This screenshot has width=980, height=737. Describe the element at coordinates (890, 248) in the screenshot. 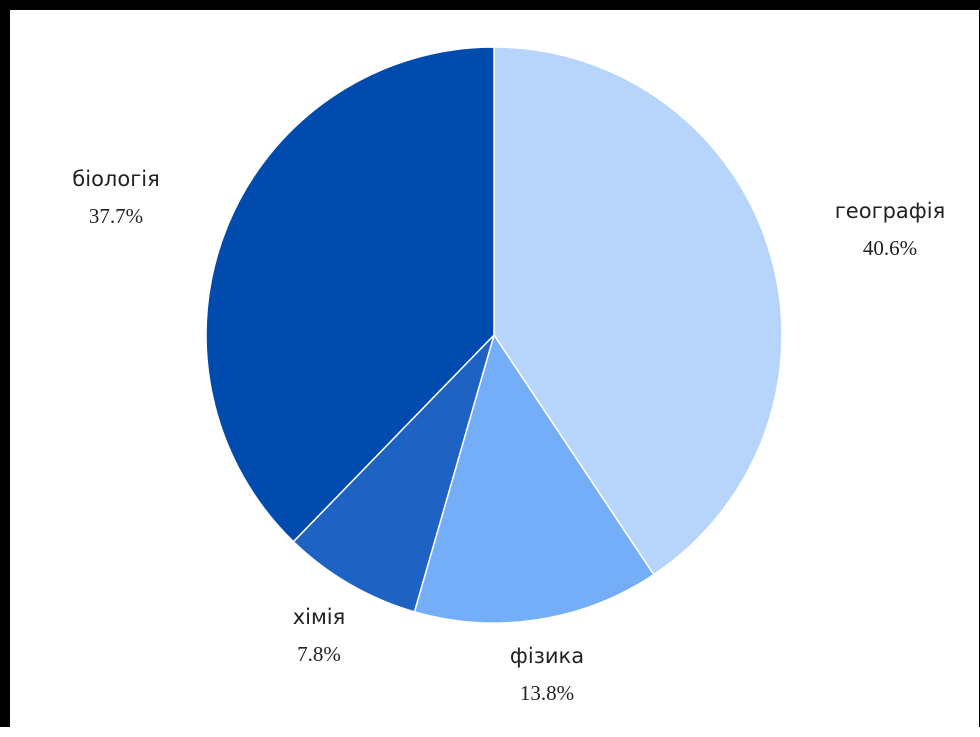

I see `slice-value-label-0: 40.6%` at that location.